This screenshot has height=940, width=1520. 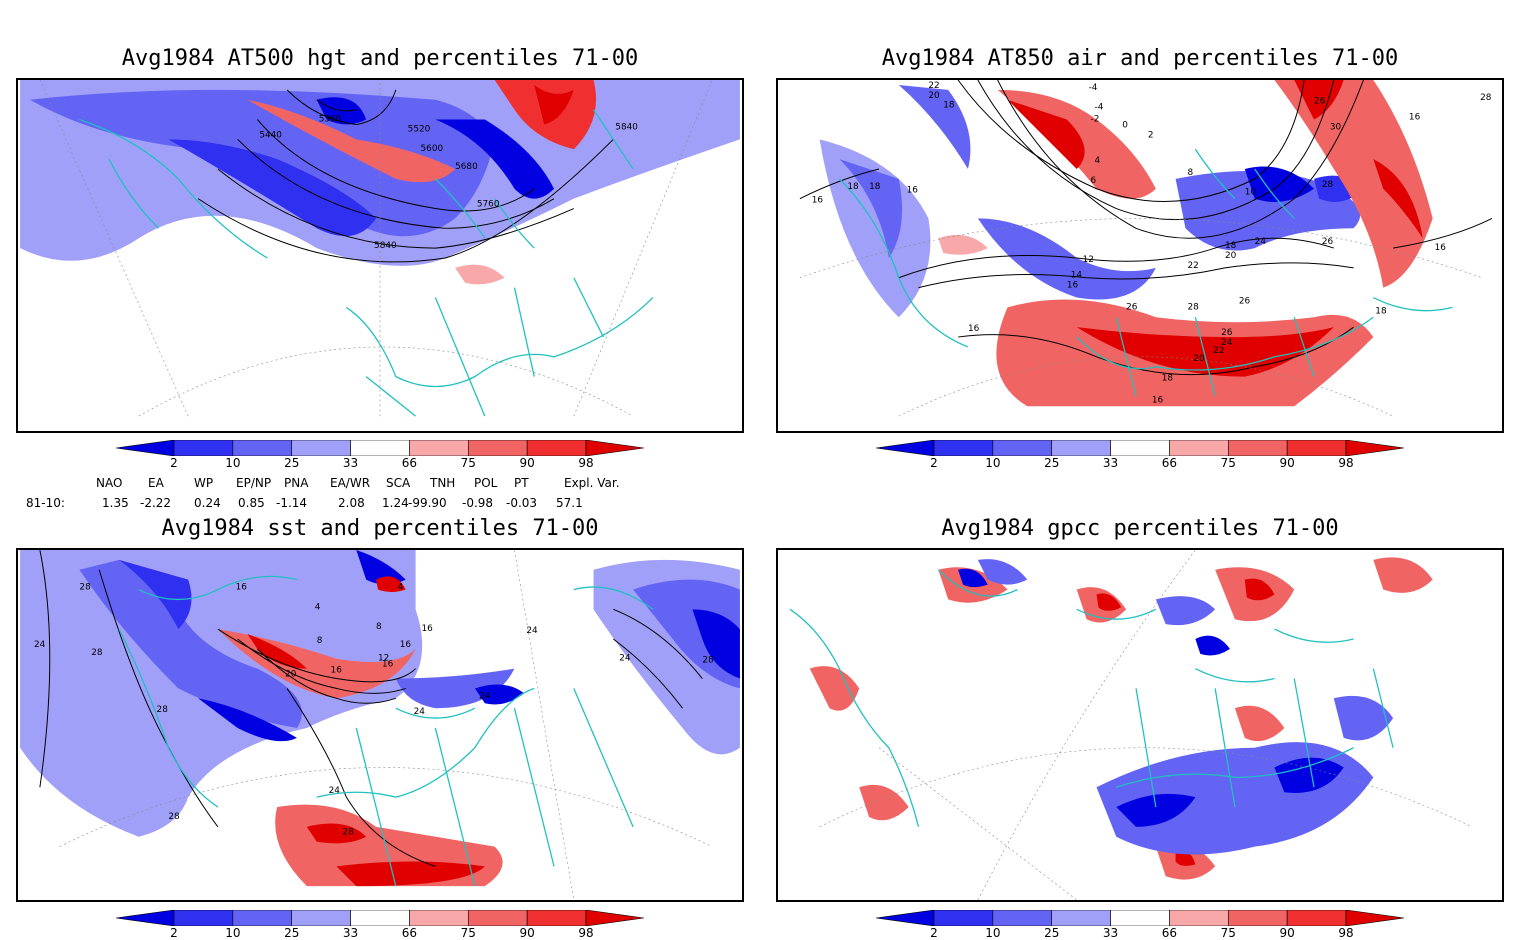 What do you see at coordinates (383, 659) in the screenshot?
I see `contour-label: 12` at bounding box center [383, 659].